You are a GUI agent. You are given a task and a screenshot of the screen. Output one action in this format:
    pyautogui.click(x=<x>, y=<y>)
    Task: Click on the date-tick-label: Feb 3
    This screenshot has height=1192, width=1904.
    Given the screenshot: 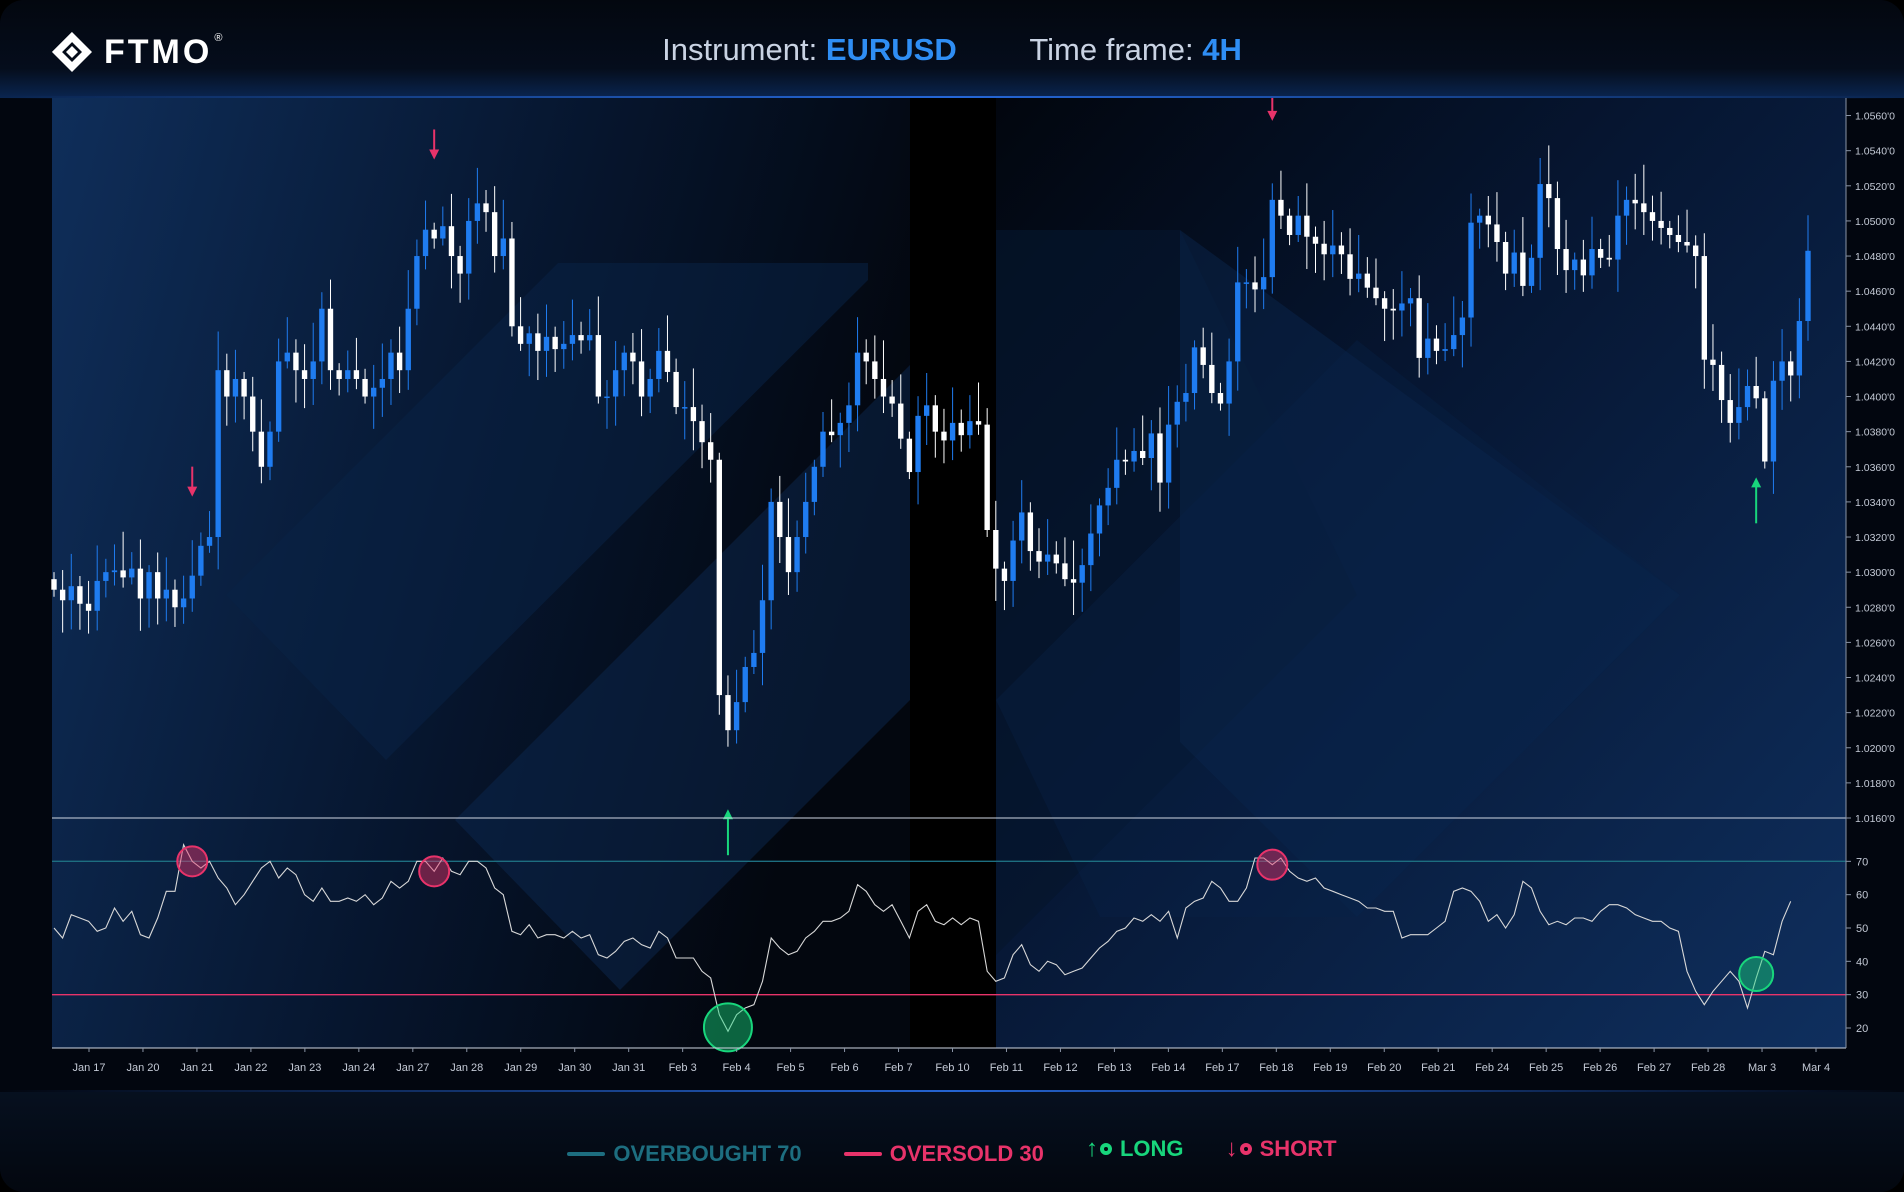 What is the action you would take?
    pyautogui.click(x=683, y=1068)
    